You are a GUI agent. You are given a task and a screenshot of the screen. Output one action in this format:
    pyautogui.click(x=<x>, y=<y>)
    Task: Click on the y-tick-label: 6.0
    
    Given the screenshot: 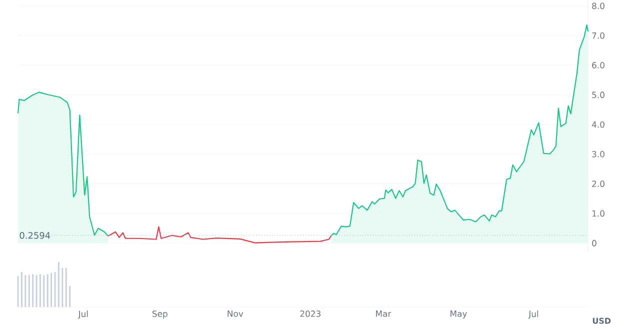 What is the action you would take?
    pyautogui.click(x=598, y=65)
    